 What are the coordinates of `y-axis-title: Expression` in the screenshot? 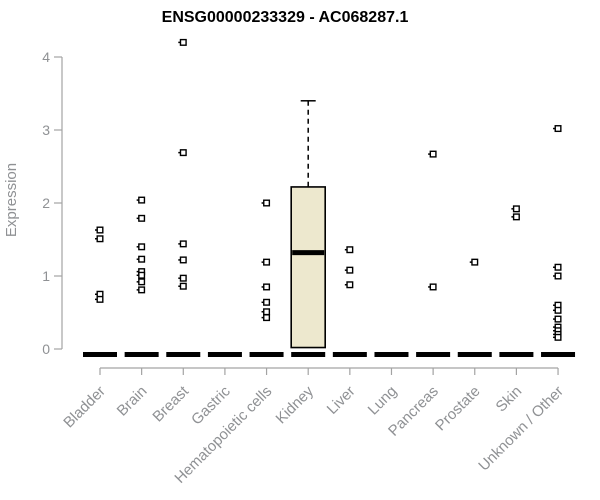 It's located at (11, 200).